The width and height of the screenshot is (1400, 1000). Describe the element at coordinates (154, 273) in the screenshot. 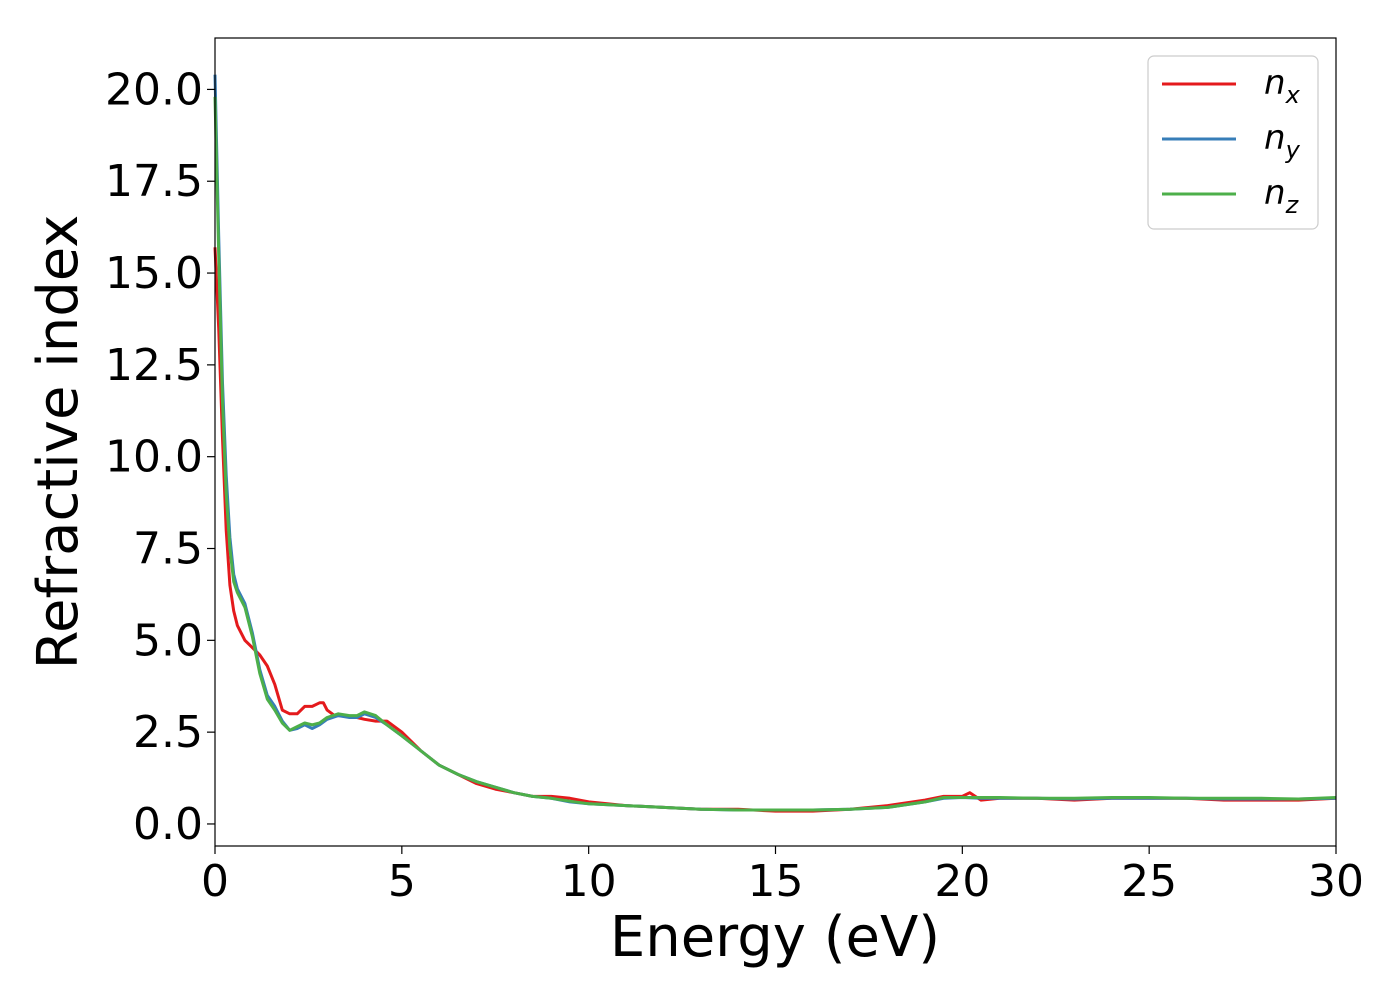

I see `y-tick-label: 15.0` at that location.